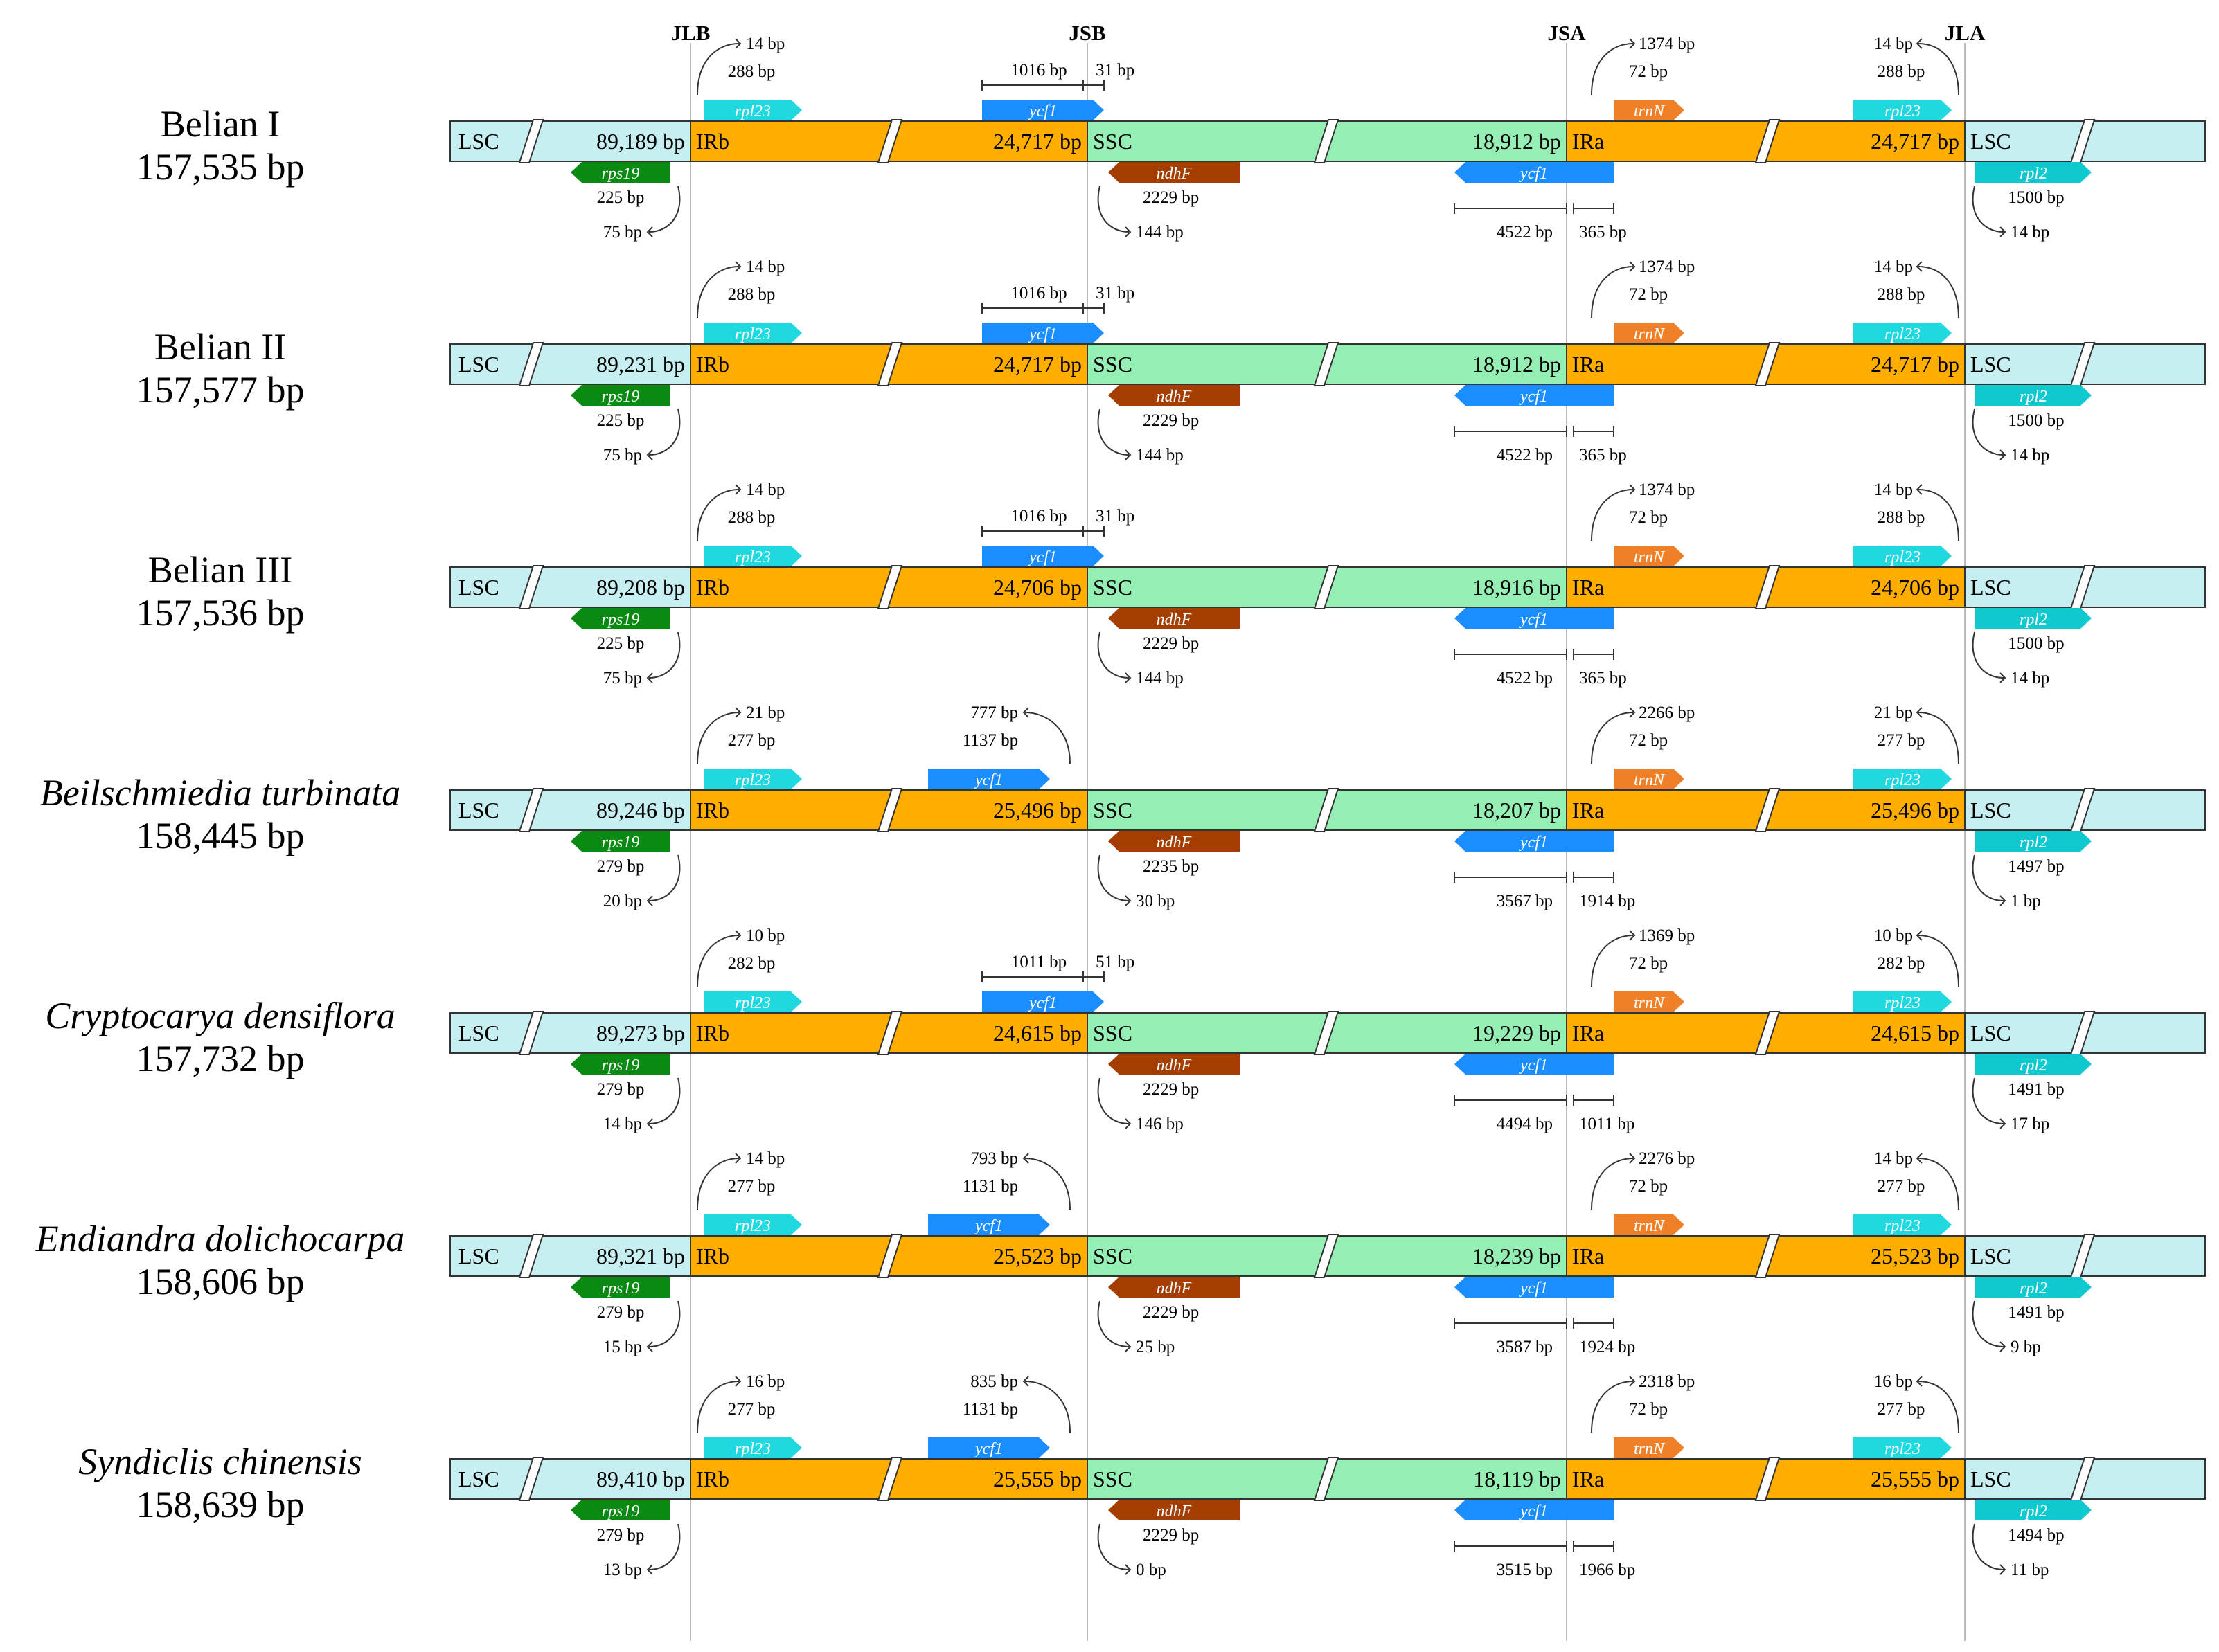 This screenshot has height=1652, width=2219. What do you see at coordinates (1915, 364) in the screenshot?
I see `ira-length: 24,717 bp` at bounding box center [1915, 364].